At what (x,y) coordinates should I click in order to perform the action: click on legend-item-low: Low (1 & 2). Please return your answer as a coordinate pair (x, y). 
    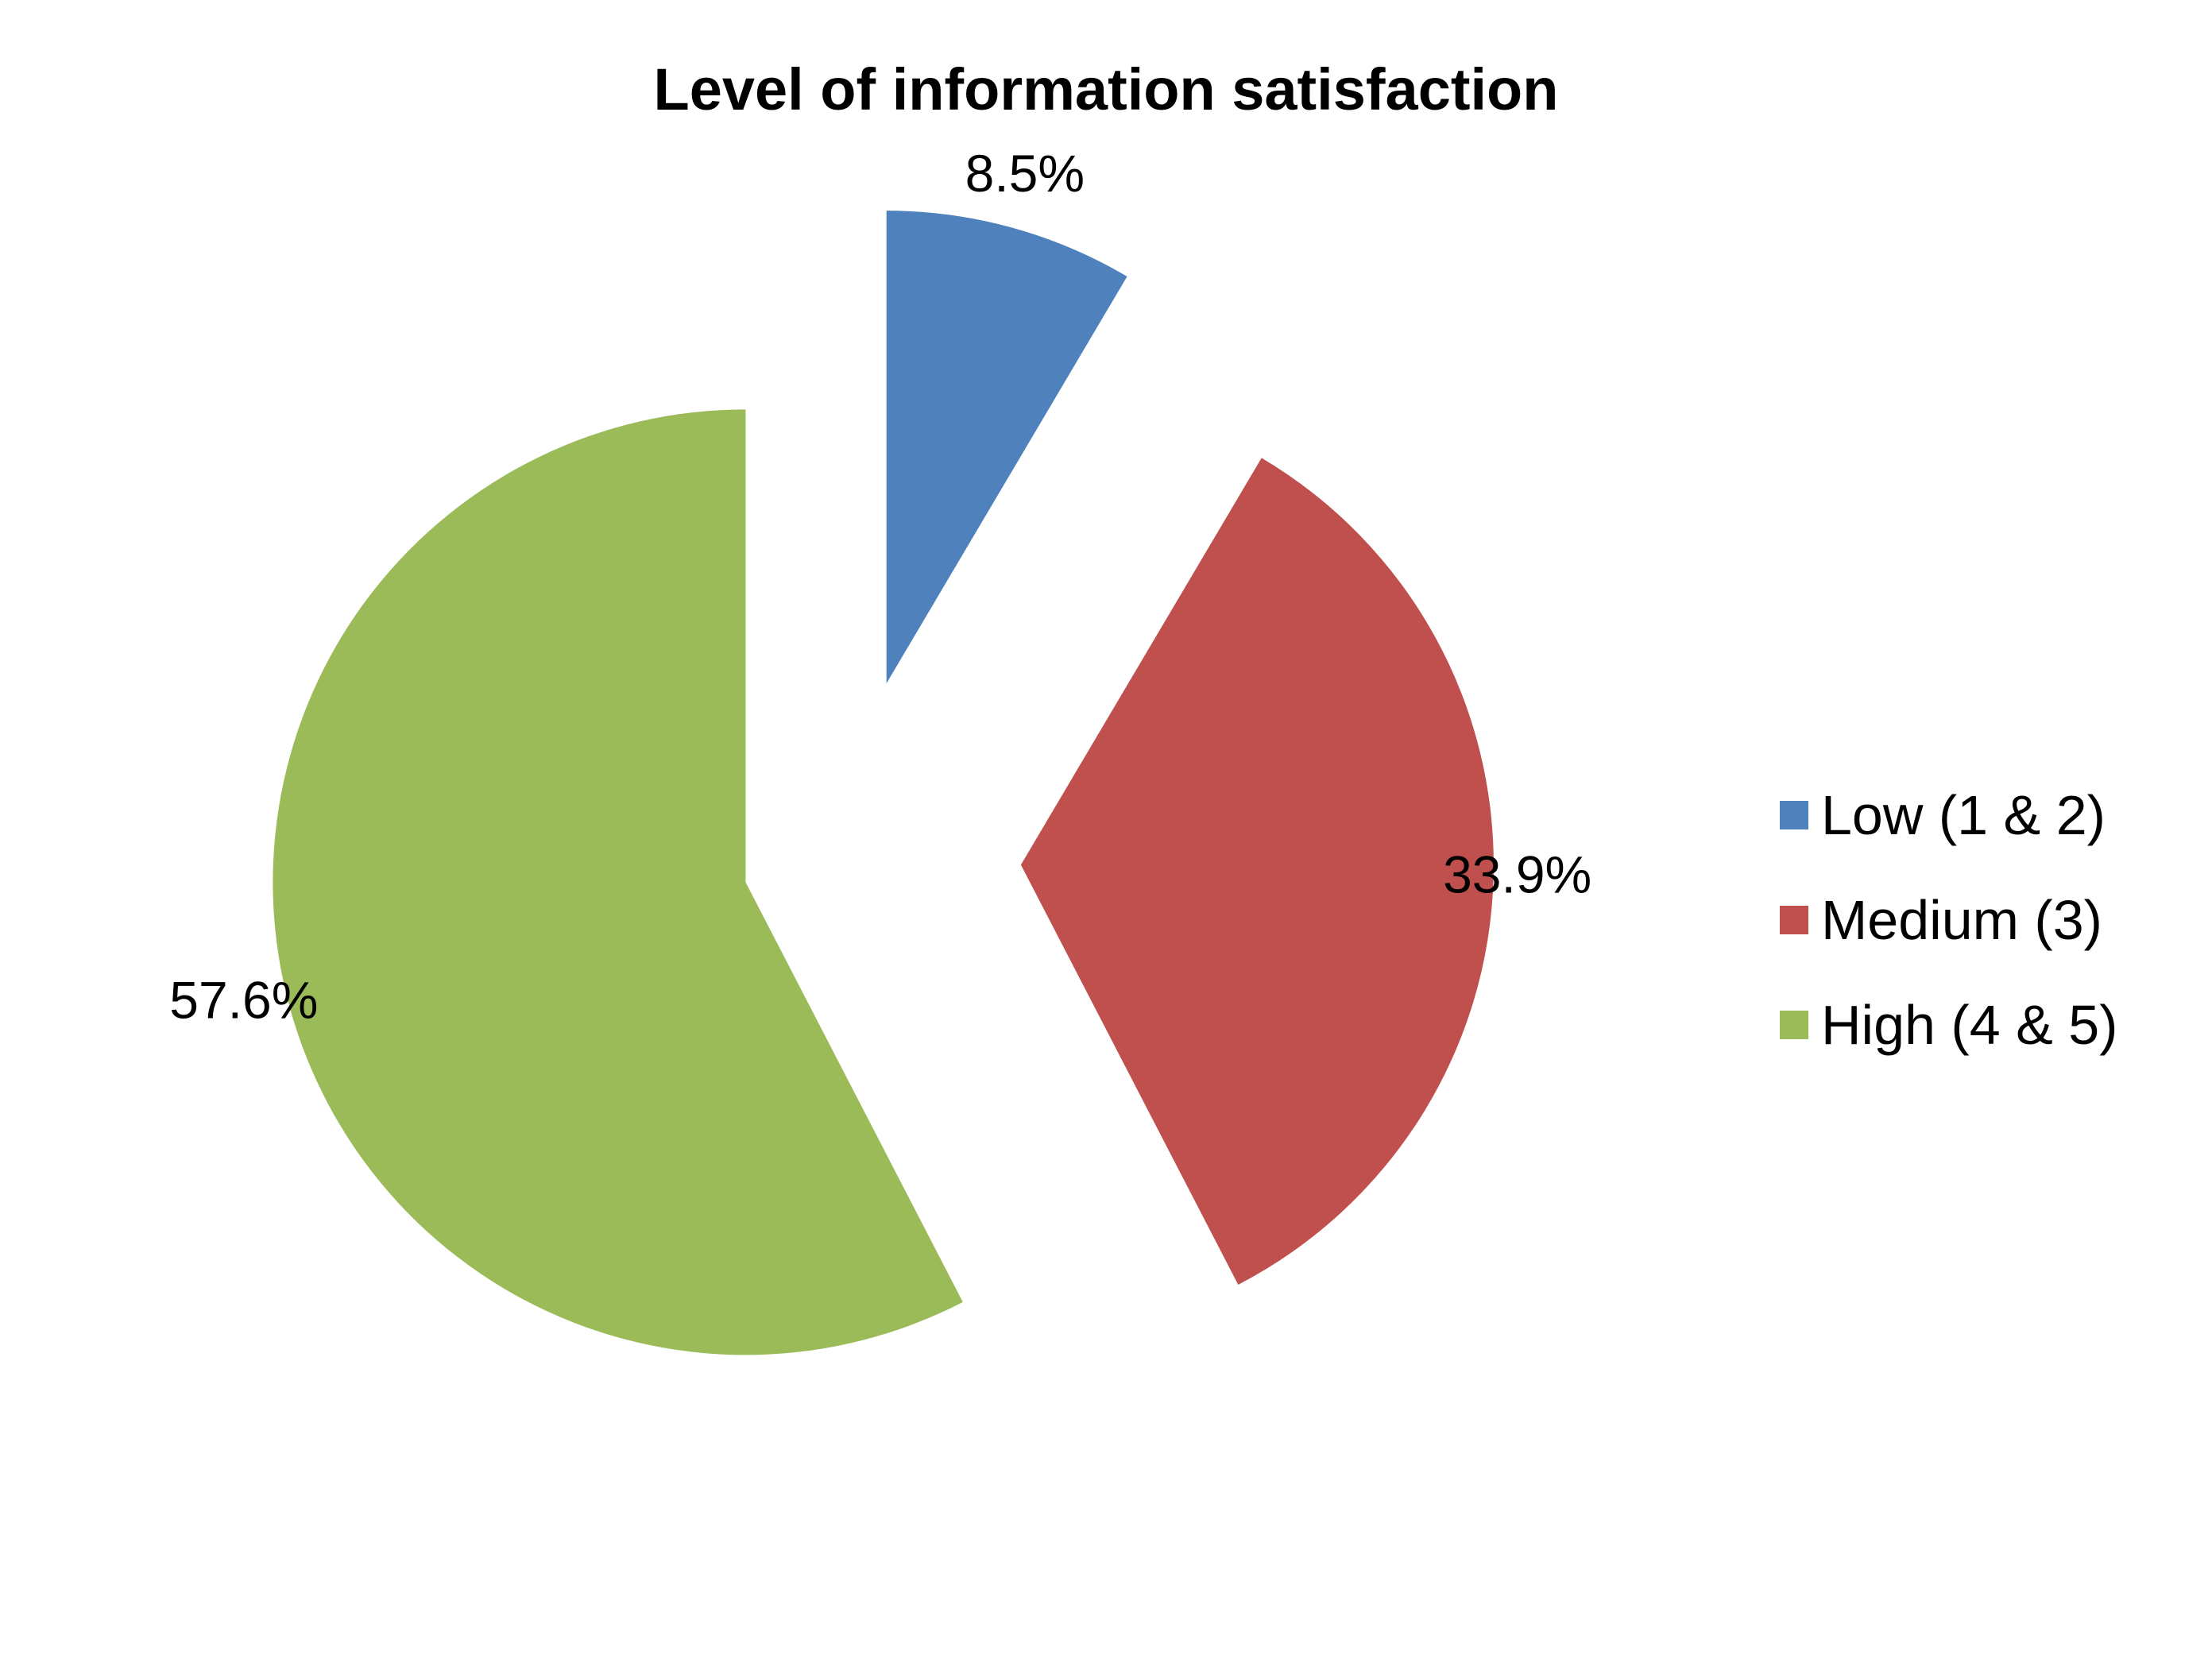
    Looking at the image, I should click on (1948, 815).